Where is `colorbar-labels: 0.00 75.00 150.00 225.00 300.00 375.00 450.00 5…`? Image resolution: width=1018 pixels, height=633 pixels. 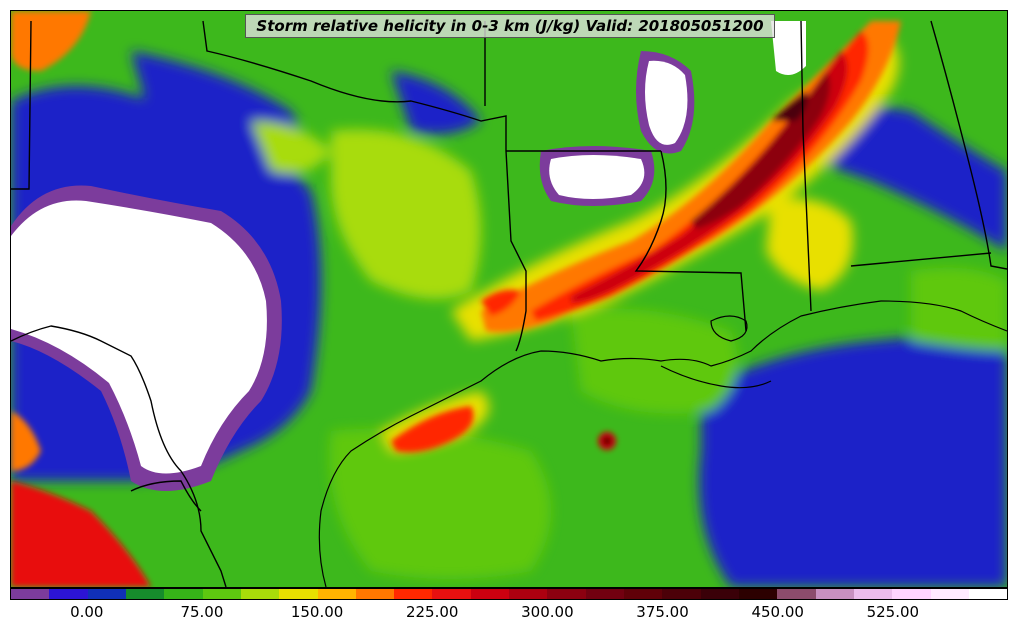 colorbar-labels: 0.00 75.00 150.00 225.00 300.00 375.00 450.00 5… is located at coordinates (509, 614).